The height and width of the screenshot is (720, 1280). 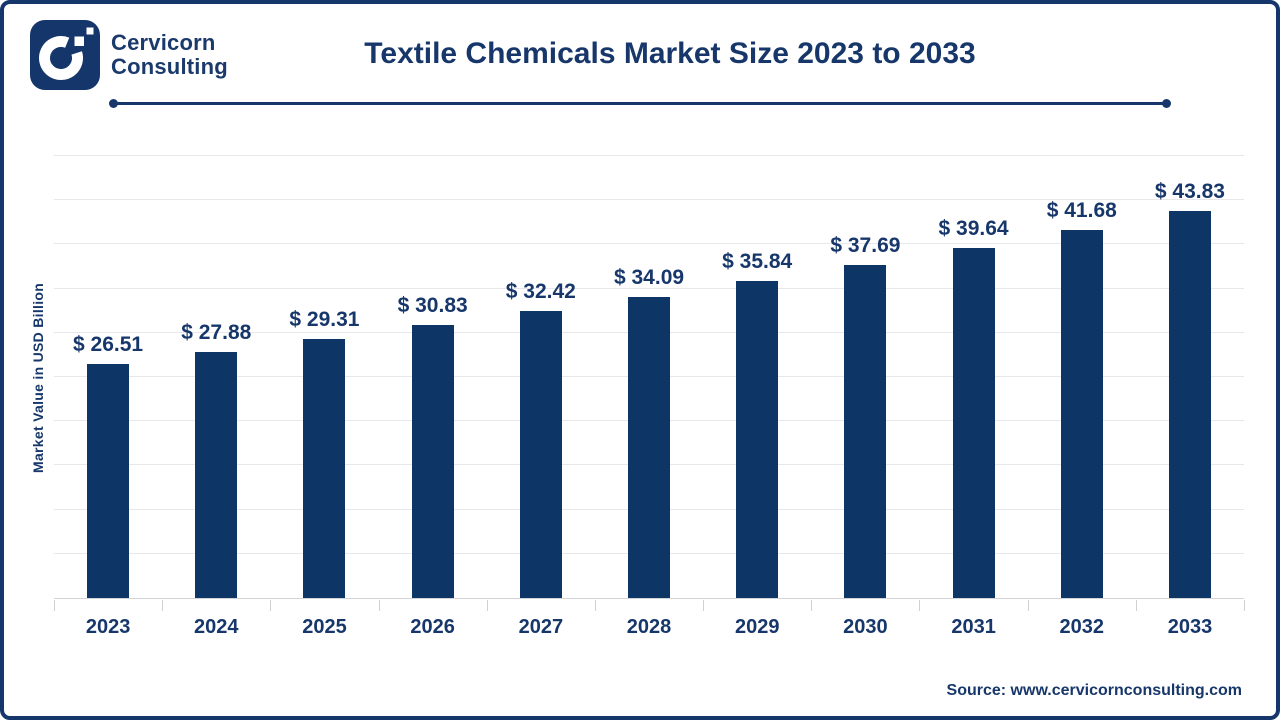 What do you see at coordinates (1094, 690) in the screenshot?
I see `source-text: Source: www.cervicornconsulting.com` at bounding box center [1094, 690].